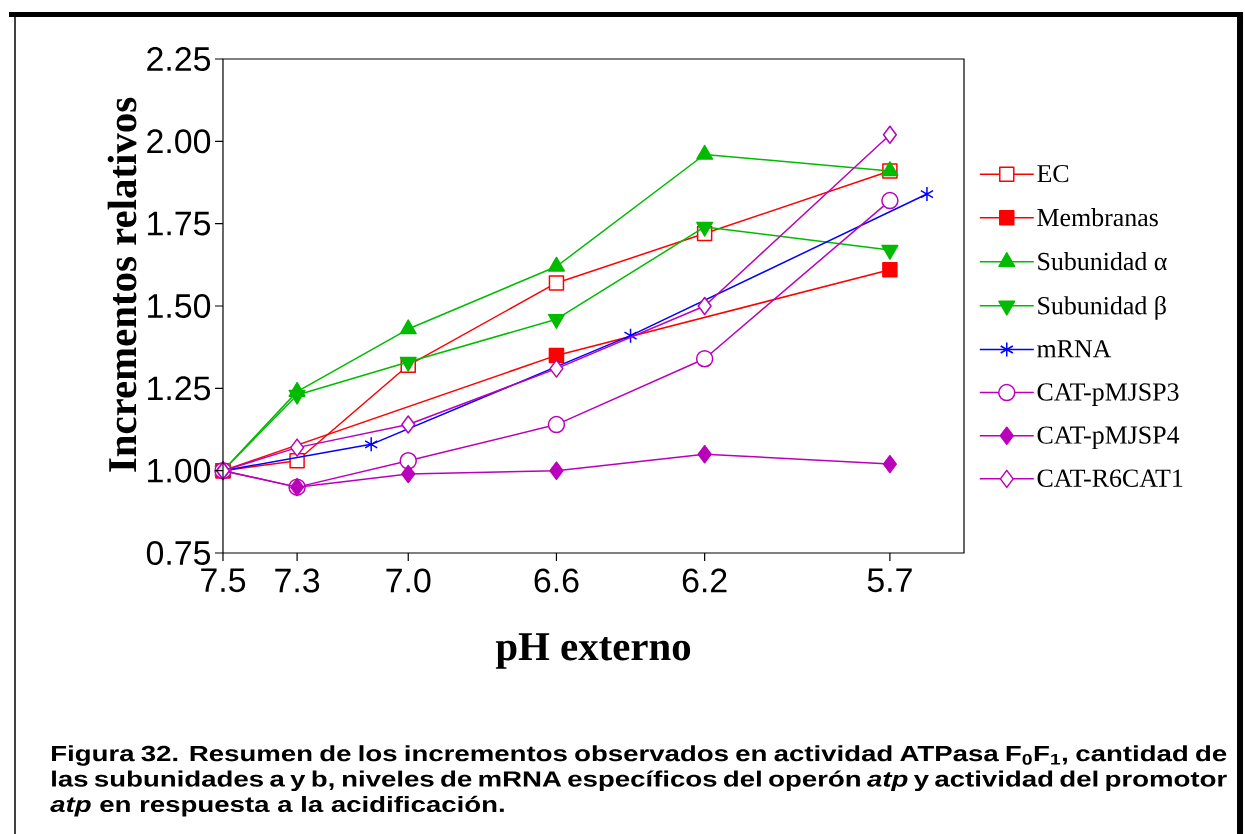 This screenshot has height=834, width=1245. Describe the element at coordinates (593, 651) in the screenshot. I see `x-axis-title: pH externo` at that location.